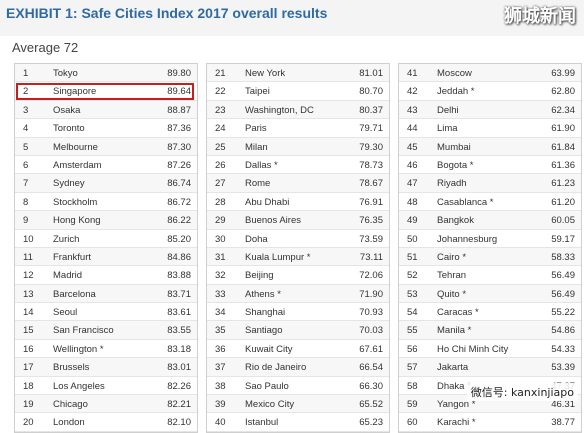  Describe the element at coordinates (179, 239) in the screenshot. I see `score-cell: 85.20` at that location.